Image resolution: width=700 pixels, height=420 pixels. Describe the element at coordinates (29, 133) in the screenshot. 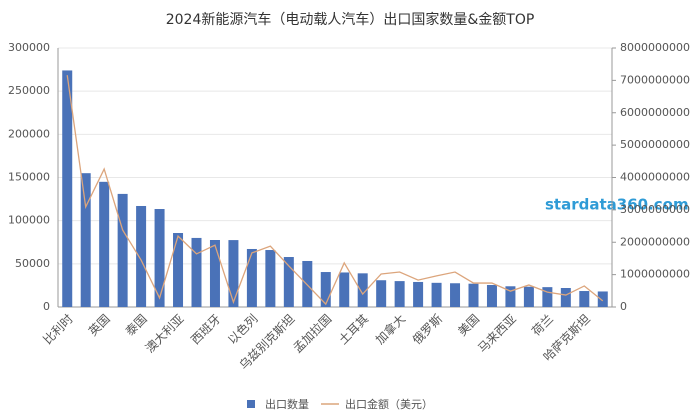

I see `y-tick-label: 200000` at that location.